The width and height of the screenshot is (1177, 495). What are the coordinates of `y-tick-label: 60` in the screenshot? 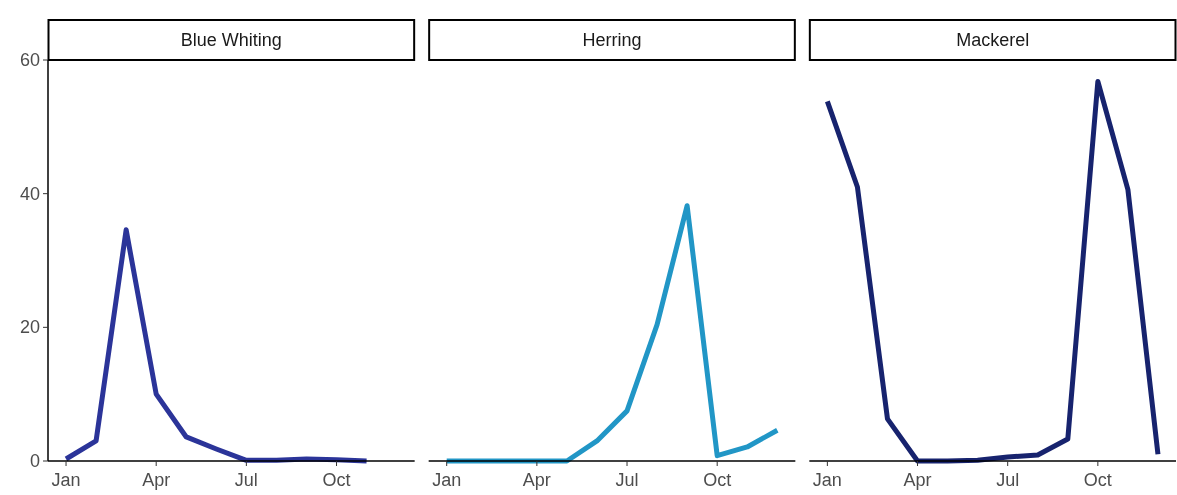 It's located at (29, 60).